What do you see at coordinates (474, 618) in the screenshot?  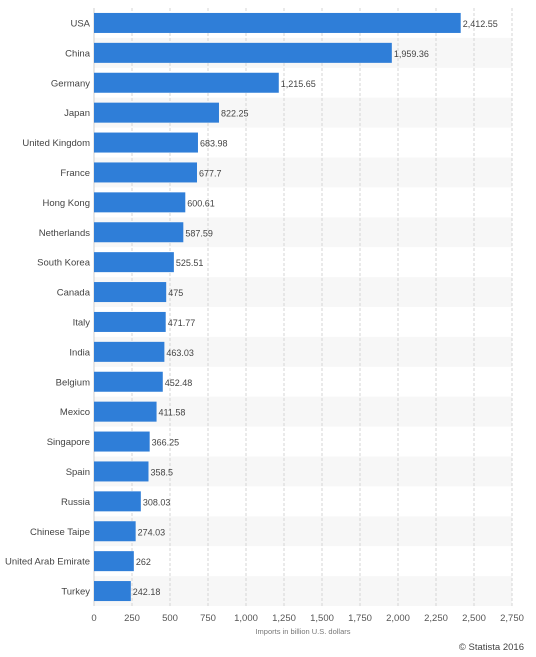 I see `x-tick-label: 2,500` at bounding box center [474, 618].